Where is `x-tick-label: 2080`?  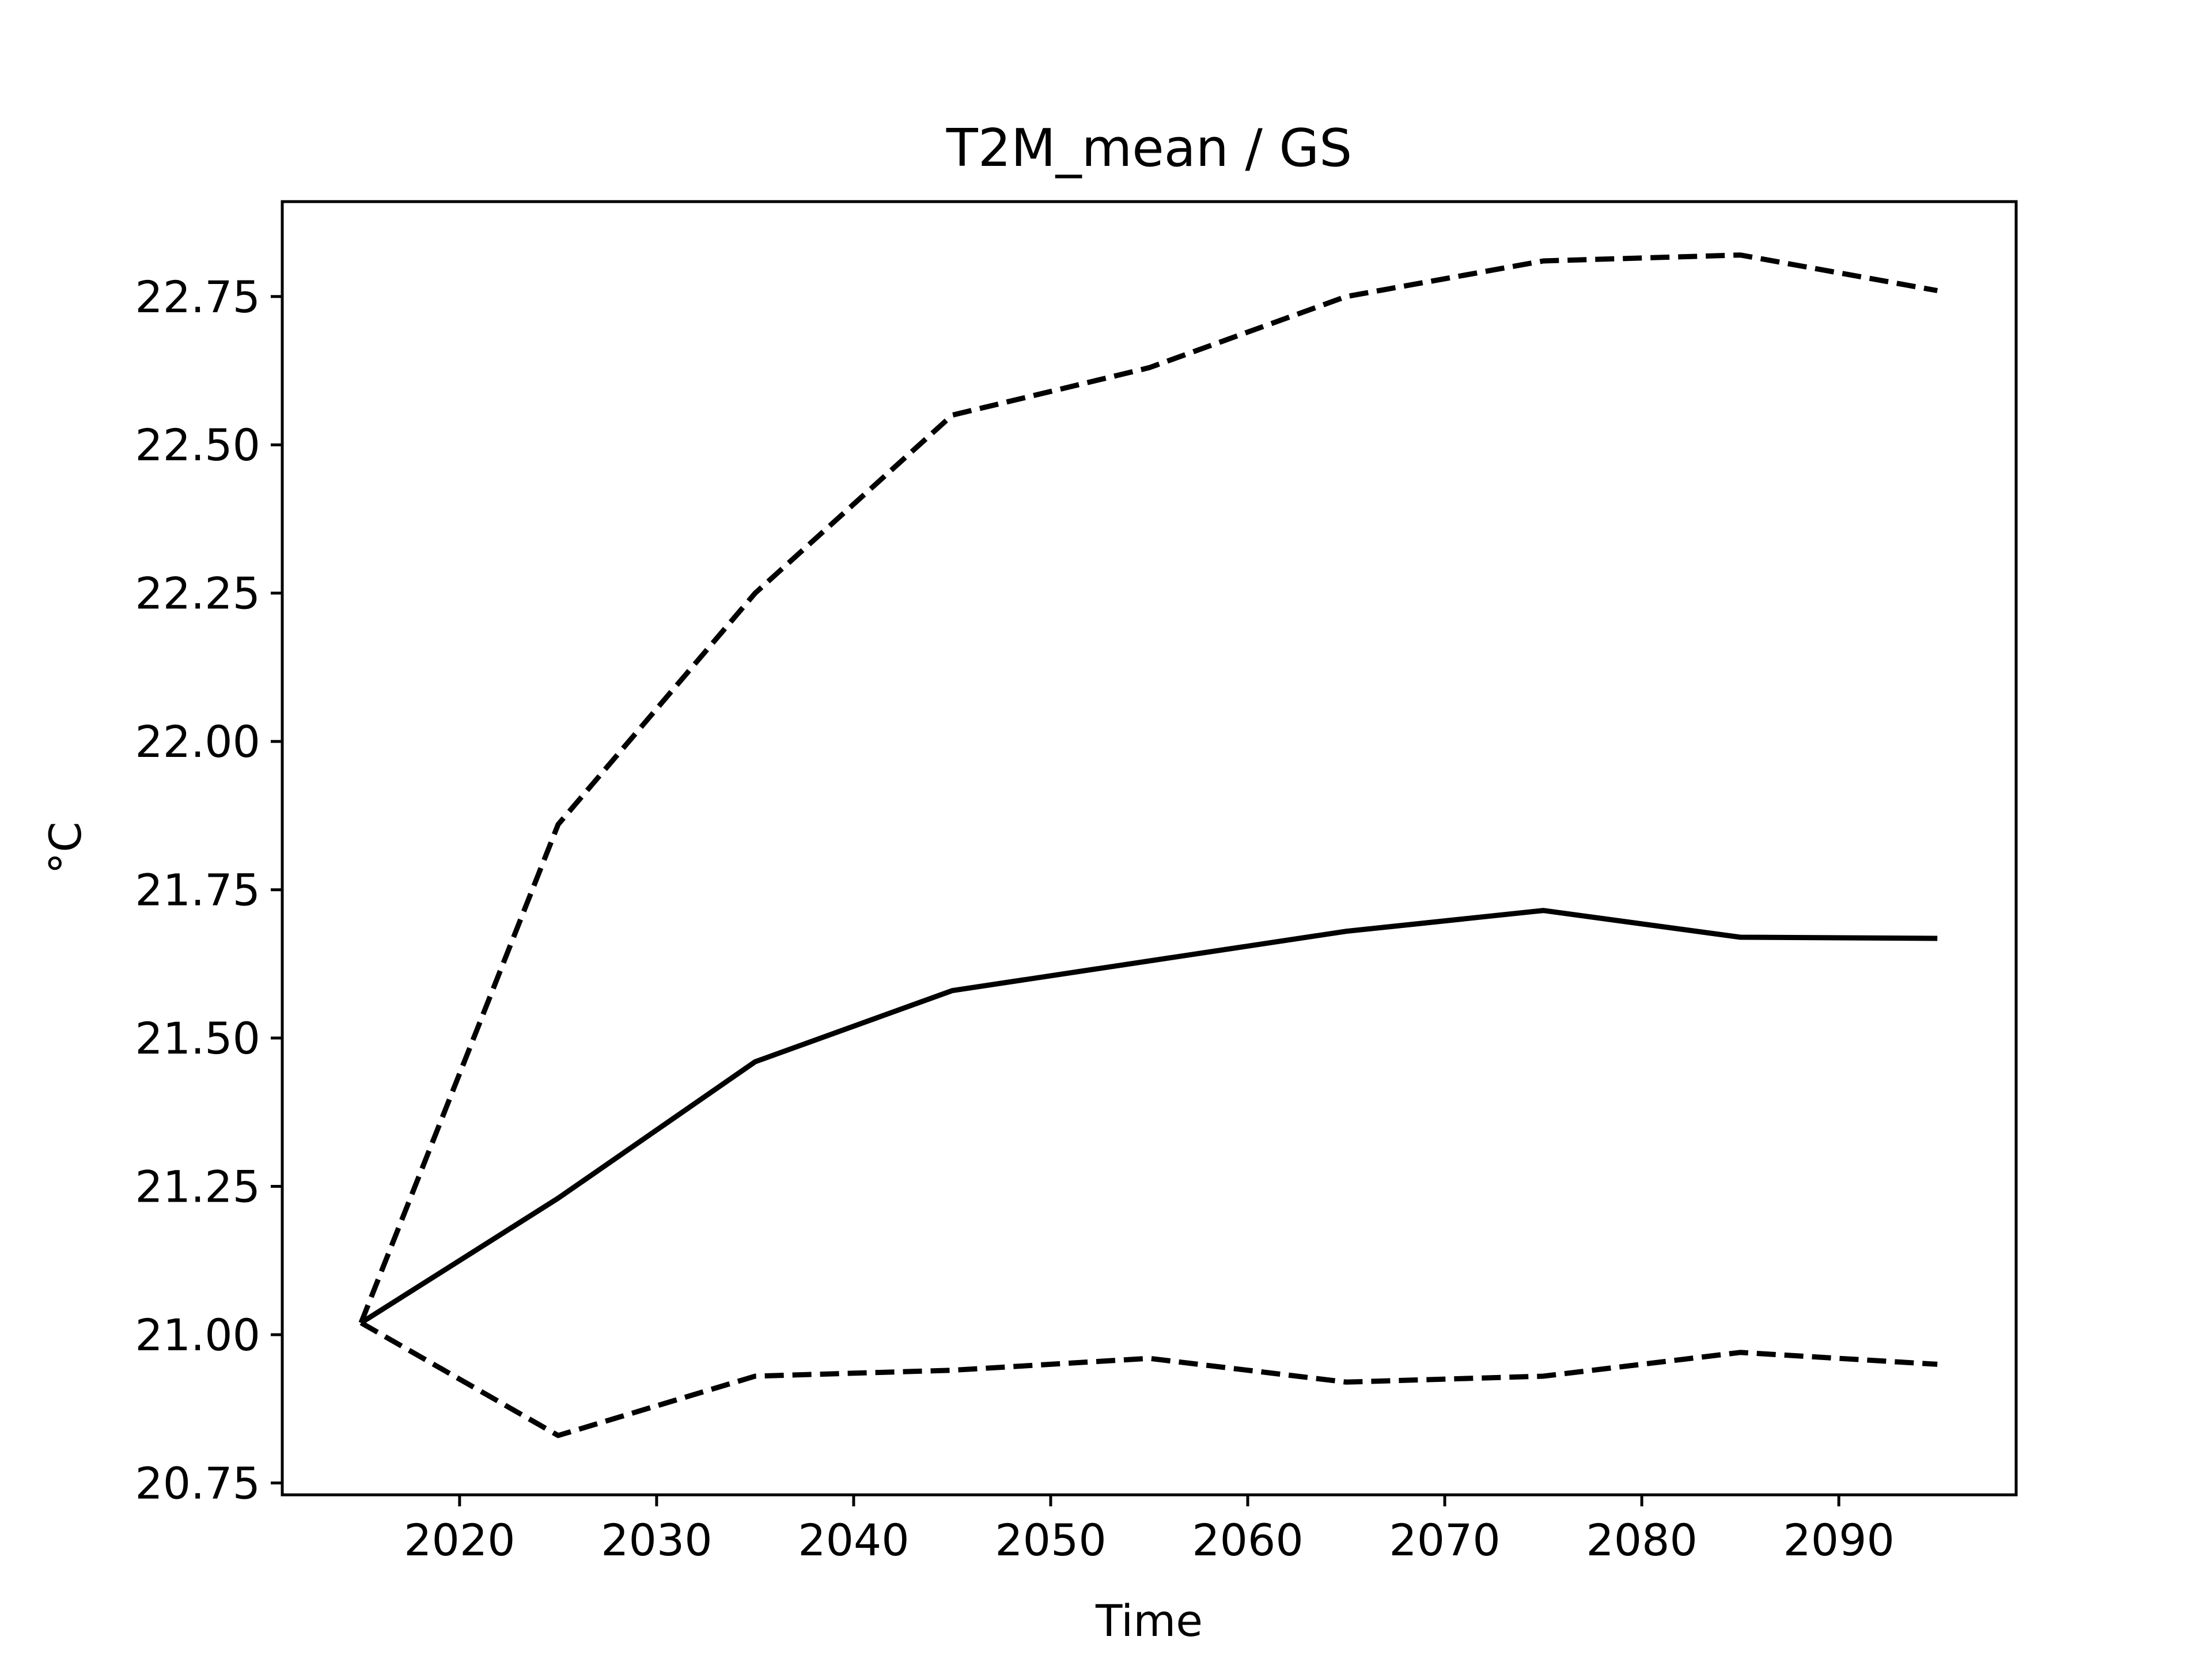
x-tick-label: 2080 is located at coordinates (1641, 1540).